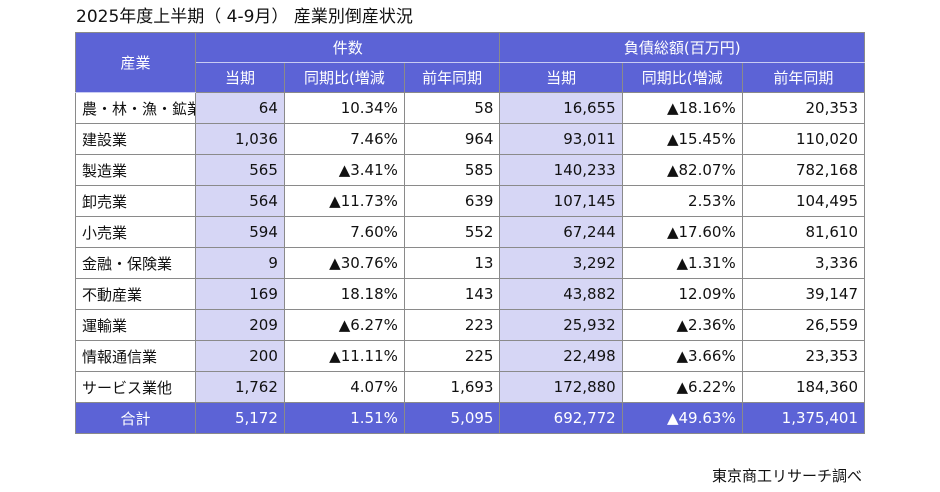  What do you see at coordinates (682, 263) in the screenshot?
I see `debt-yoy-cell: ▲1.31%` at bounding box center [682, 263].